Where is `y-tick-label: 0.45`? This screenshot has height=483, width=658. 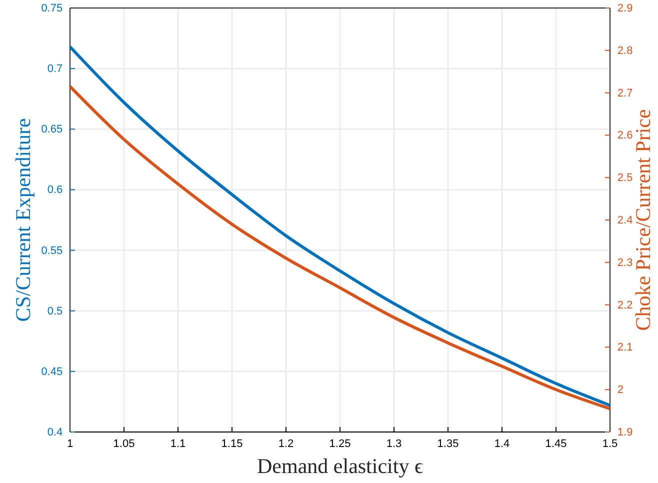
y-tick-label: 0.45 is located at coordinates (52, 372).